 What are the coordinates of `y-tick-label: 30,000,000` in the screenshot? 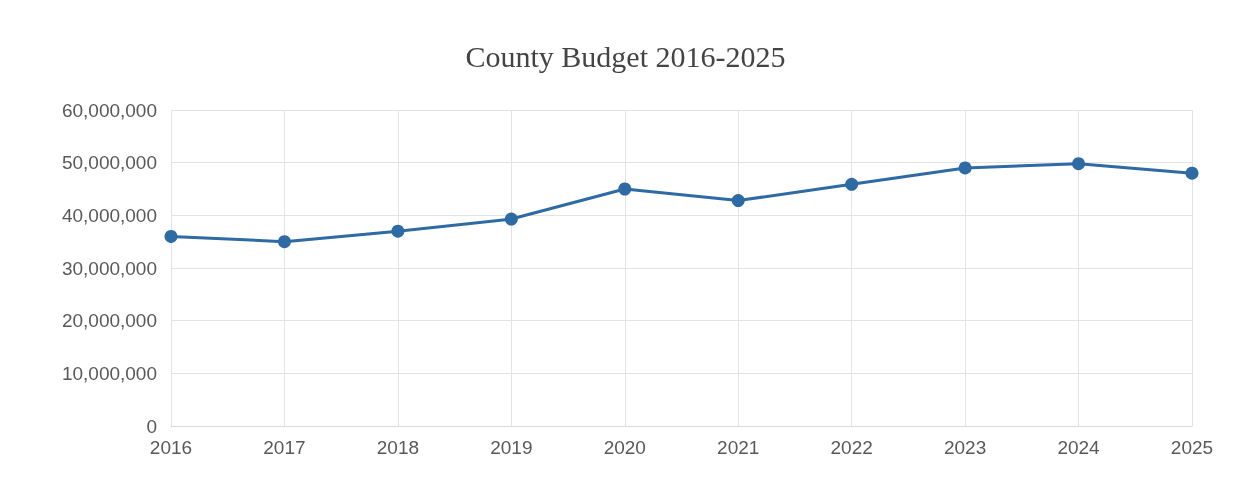 It's located at (109, 268).